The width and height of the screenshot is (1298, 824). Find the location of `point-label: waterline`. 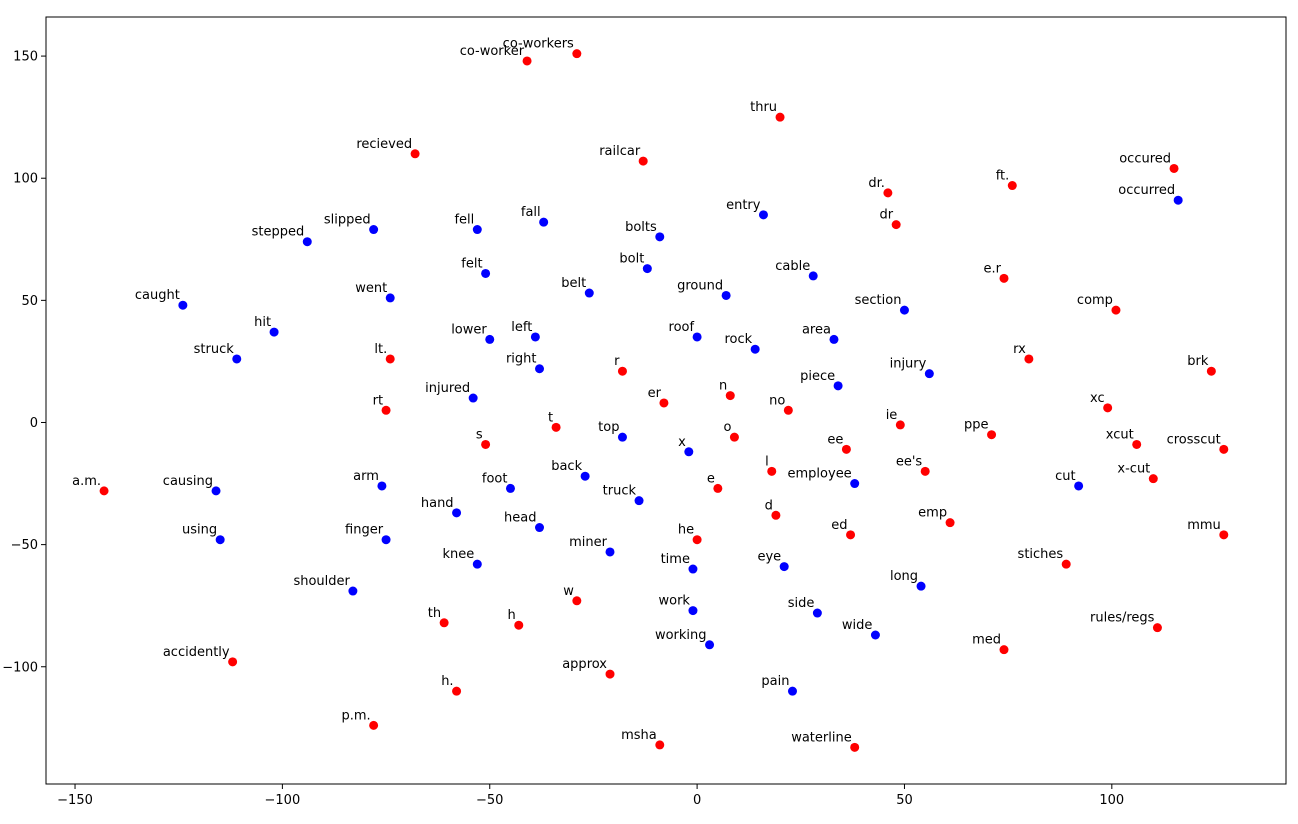

point-label: waterline is located at coordinates (821, 737).